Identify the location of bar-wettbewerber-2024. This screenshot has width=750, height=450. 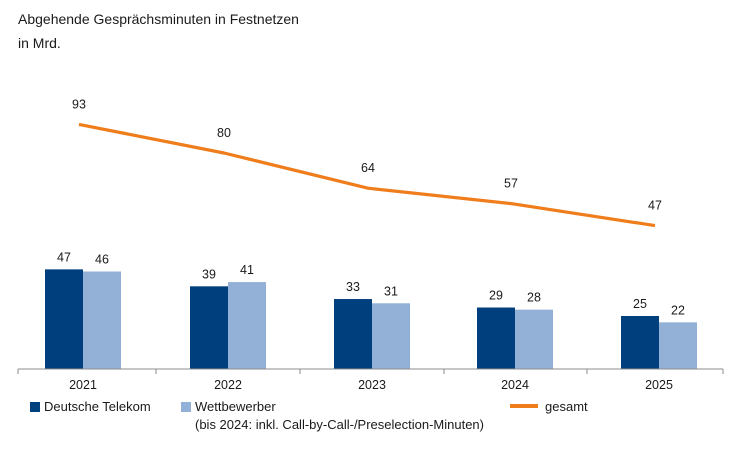
(534, 339).